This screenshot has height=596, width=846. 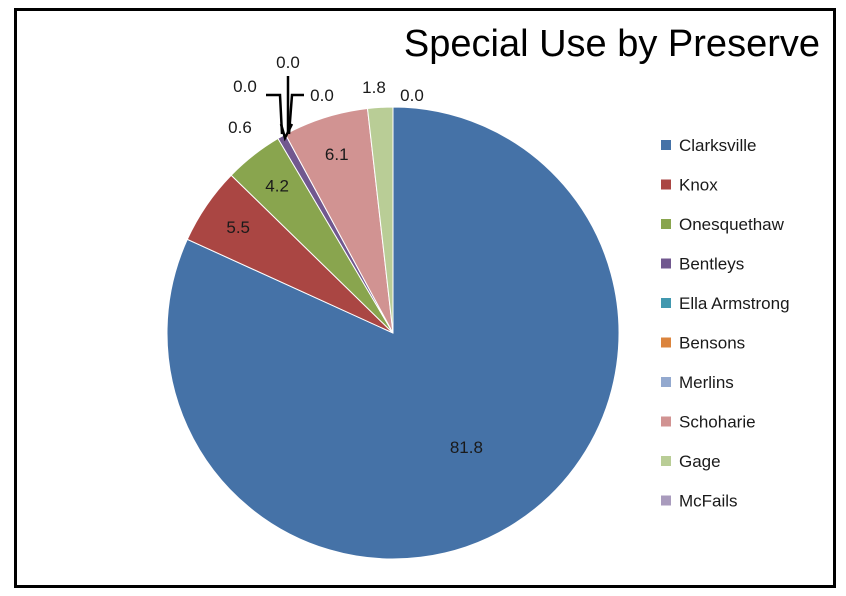 I want to click on data-label-ella-armstrong: 0.0, so click(x=245, y=86).